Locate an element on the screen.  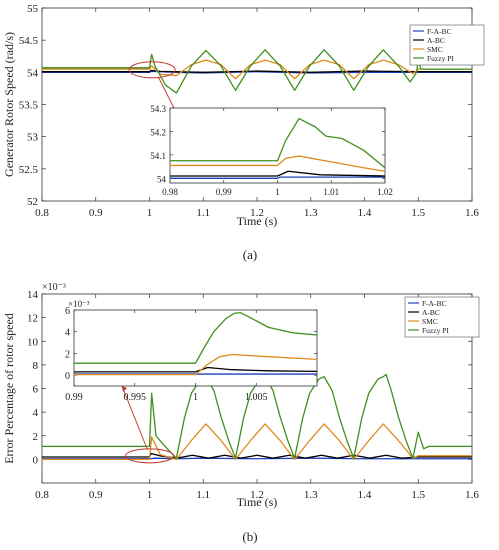
panel-b-legend-entry: Fuzzy PI is located at coordinates (435, 330).